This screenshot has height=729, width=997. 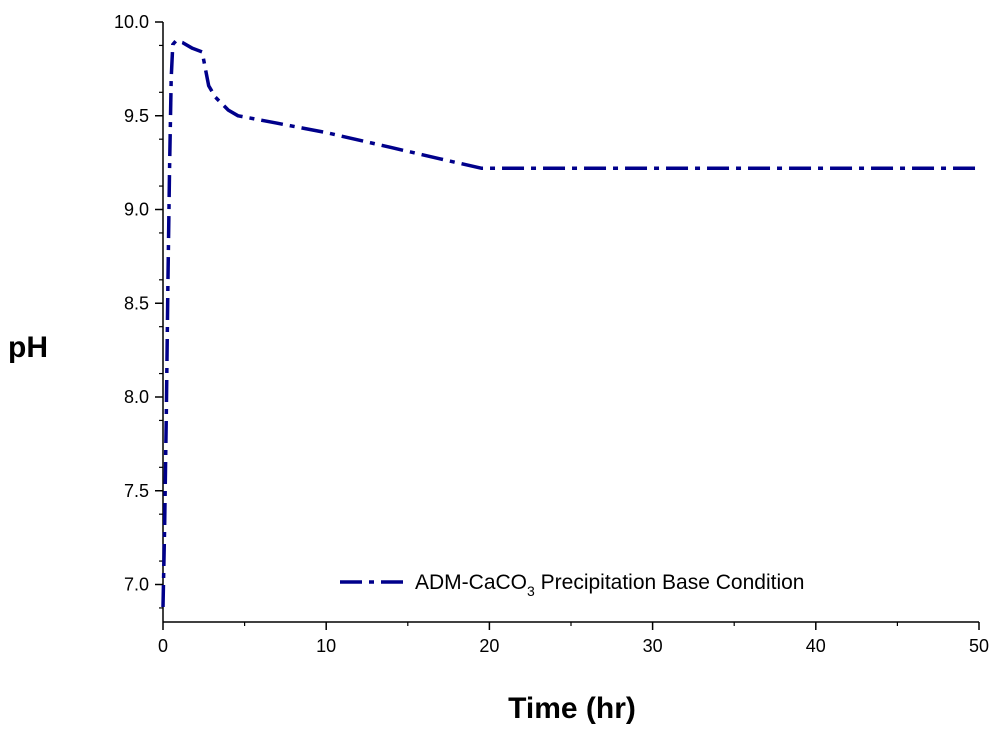 I want to click on x-tick-label: 50, so click(x=979, y=646).